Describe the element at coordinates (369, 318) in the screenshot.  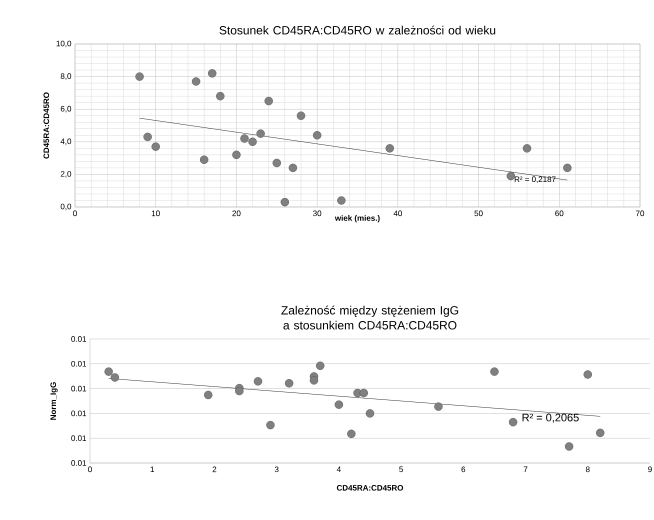
I see `chart-title: Zależność między stężeniem IgG a stosunkiem CD45RA:CD45RO` at that location.